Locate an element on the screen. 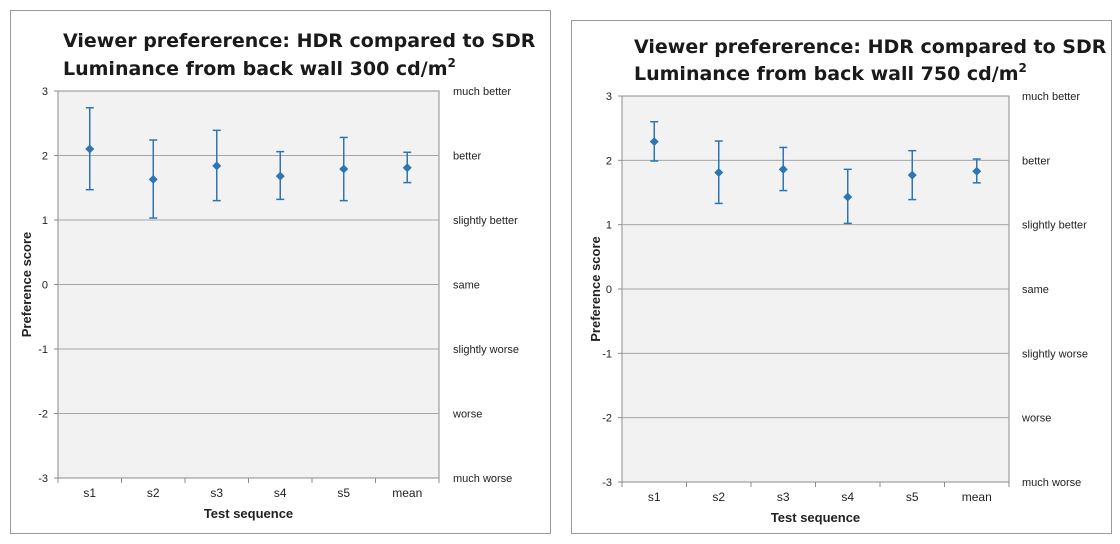 The image size is (1120, 544). chart2-right-label: same is located at coordinates (1035, 290).